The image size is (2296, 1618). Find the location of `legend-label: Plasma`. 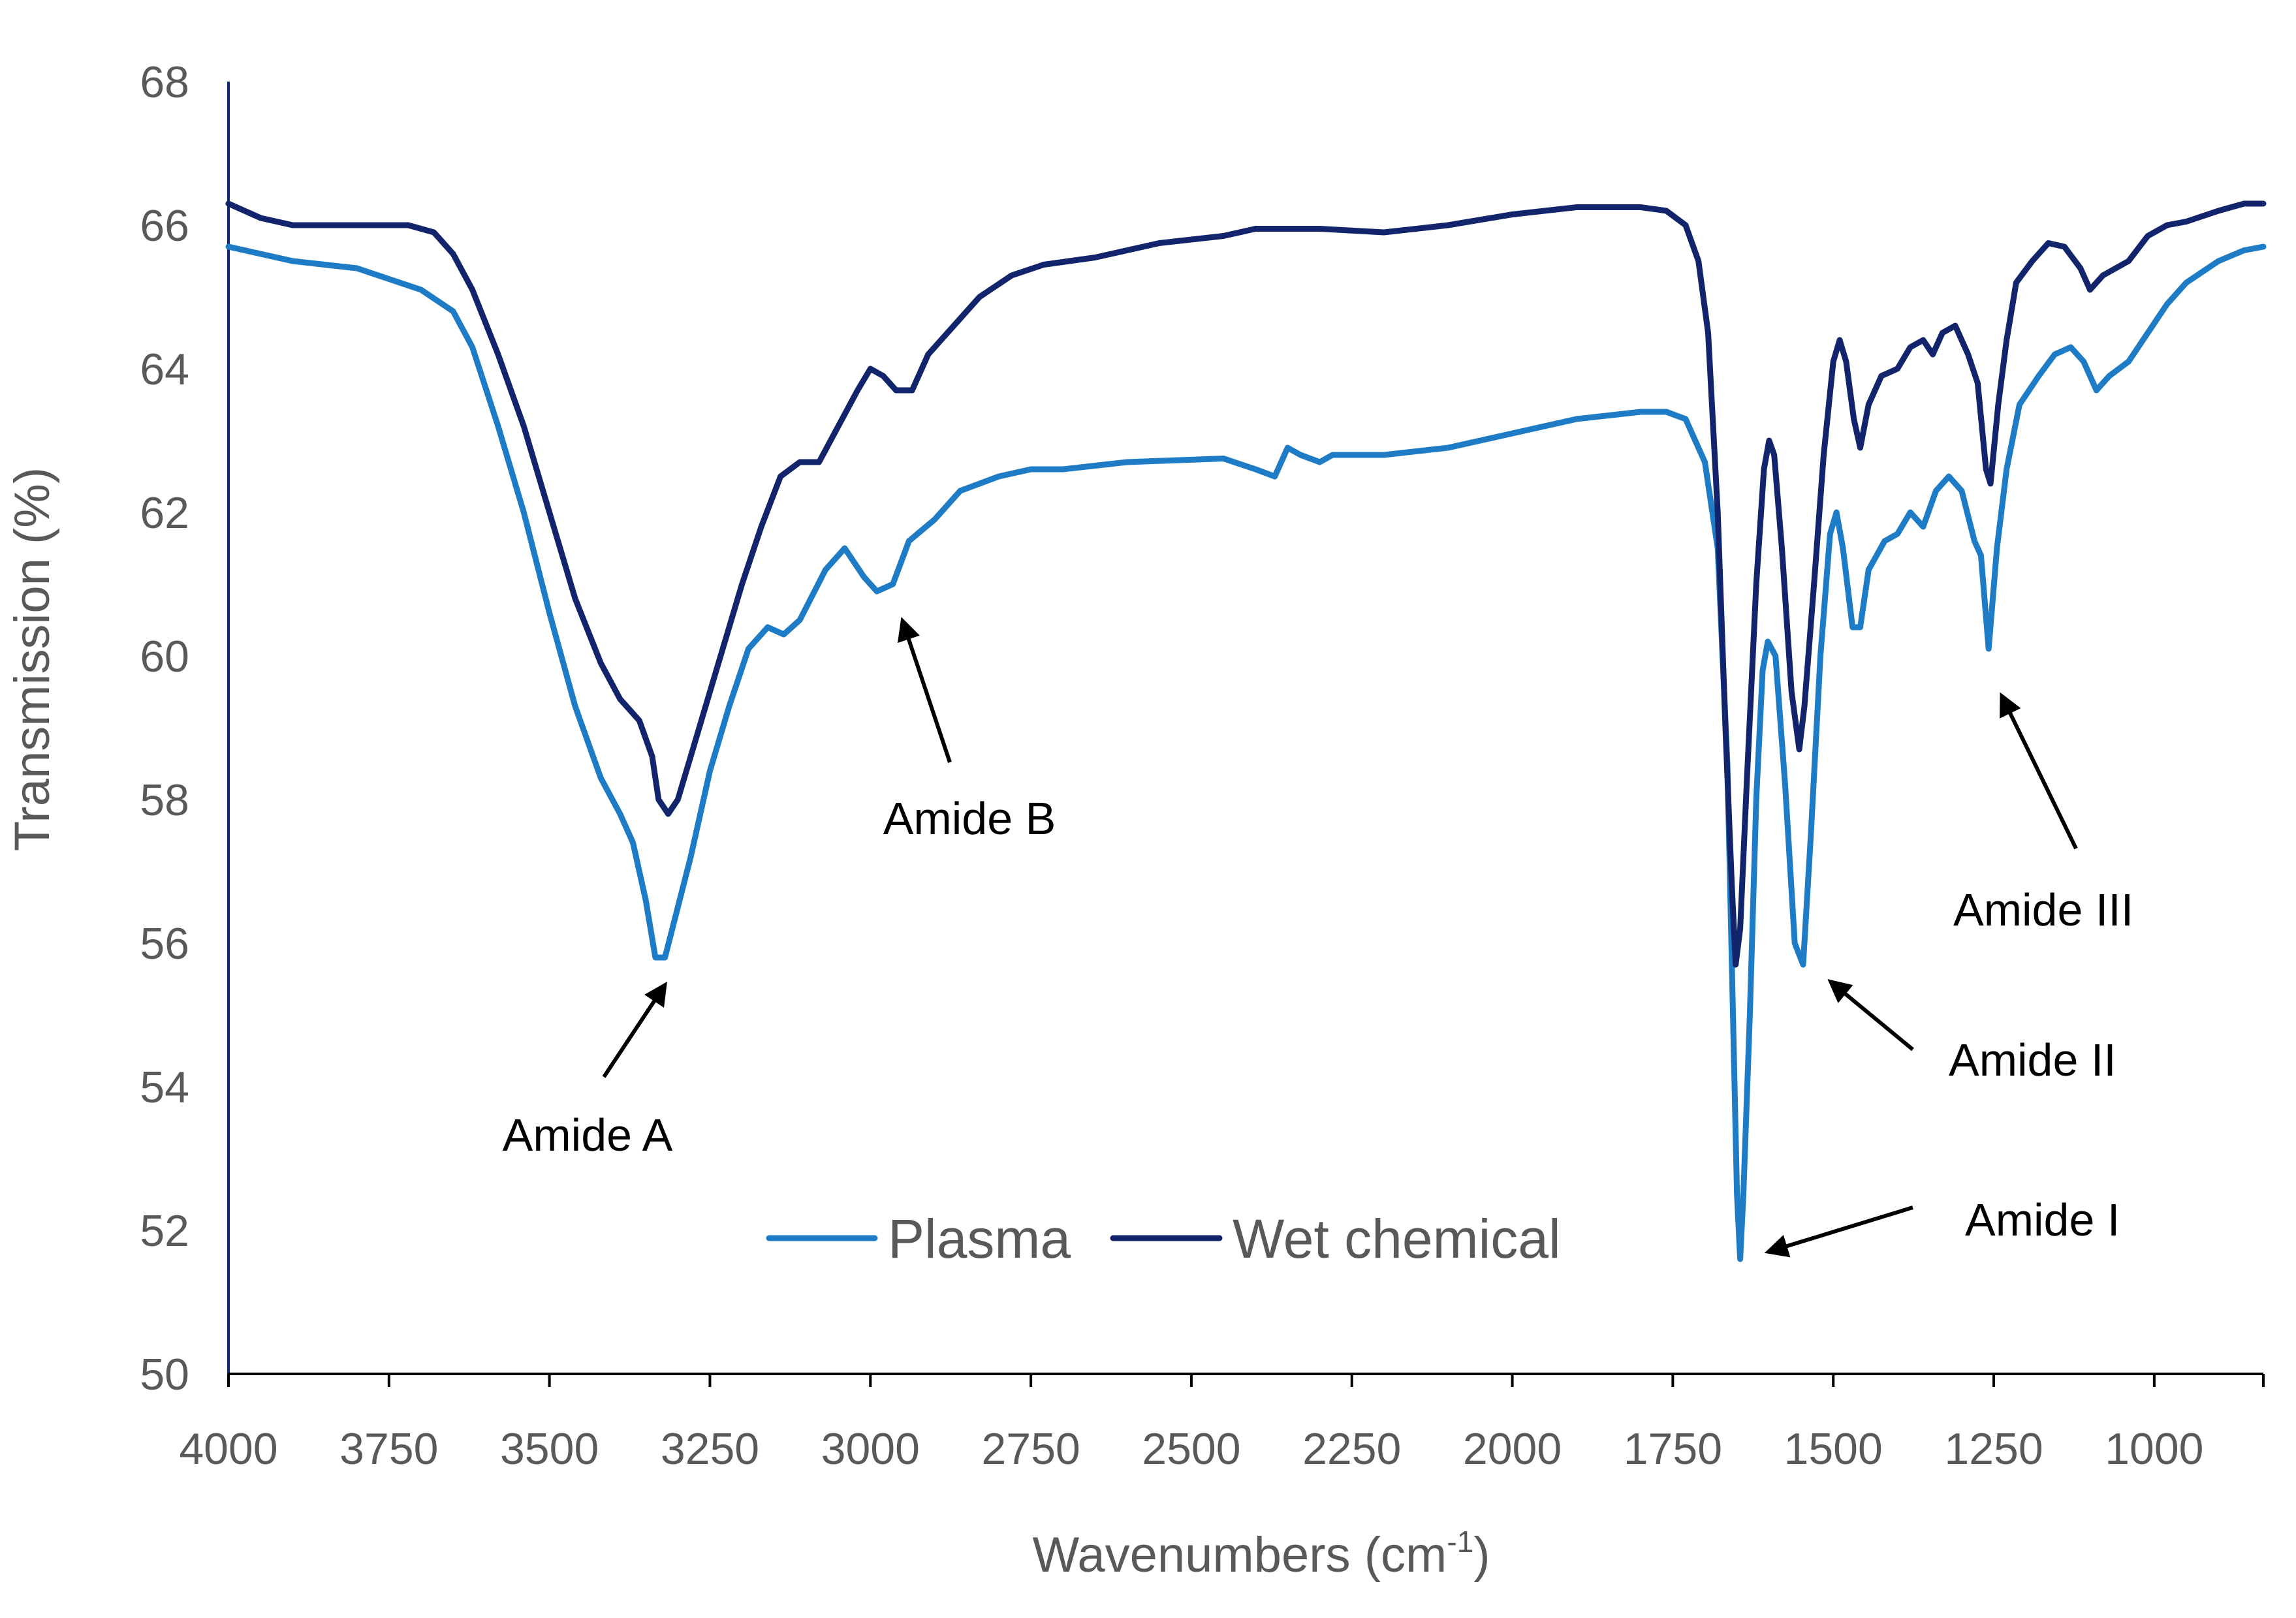

legend-label: Plasma is located at coordinates (979, 1238).